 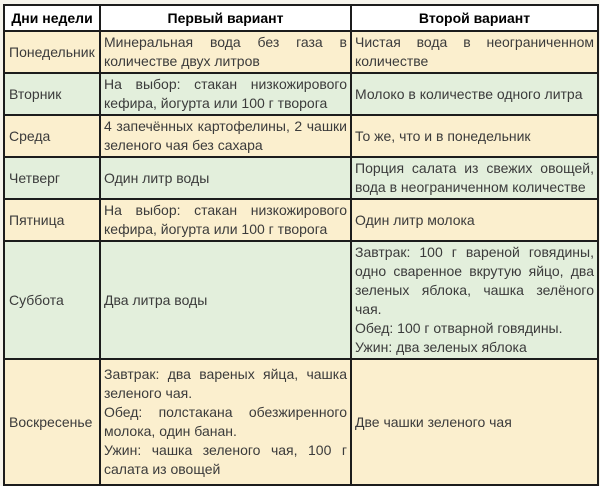 What do you see at coordinates (156, 299) in the screenshot?
I see `cell-paragraph: Два литра воды` at bounding box center [156, 299].